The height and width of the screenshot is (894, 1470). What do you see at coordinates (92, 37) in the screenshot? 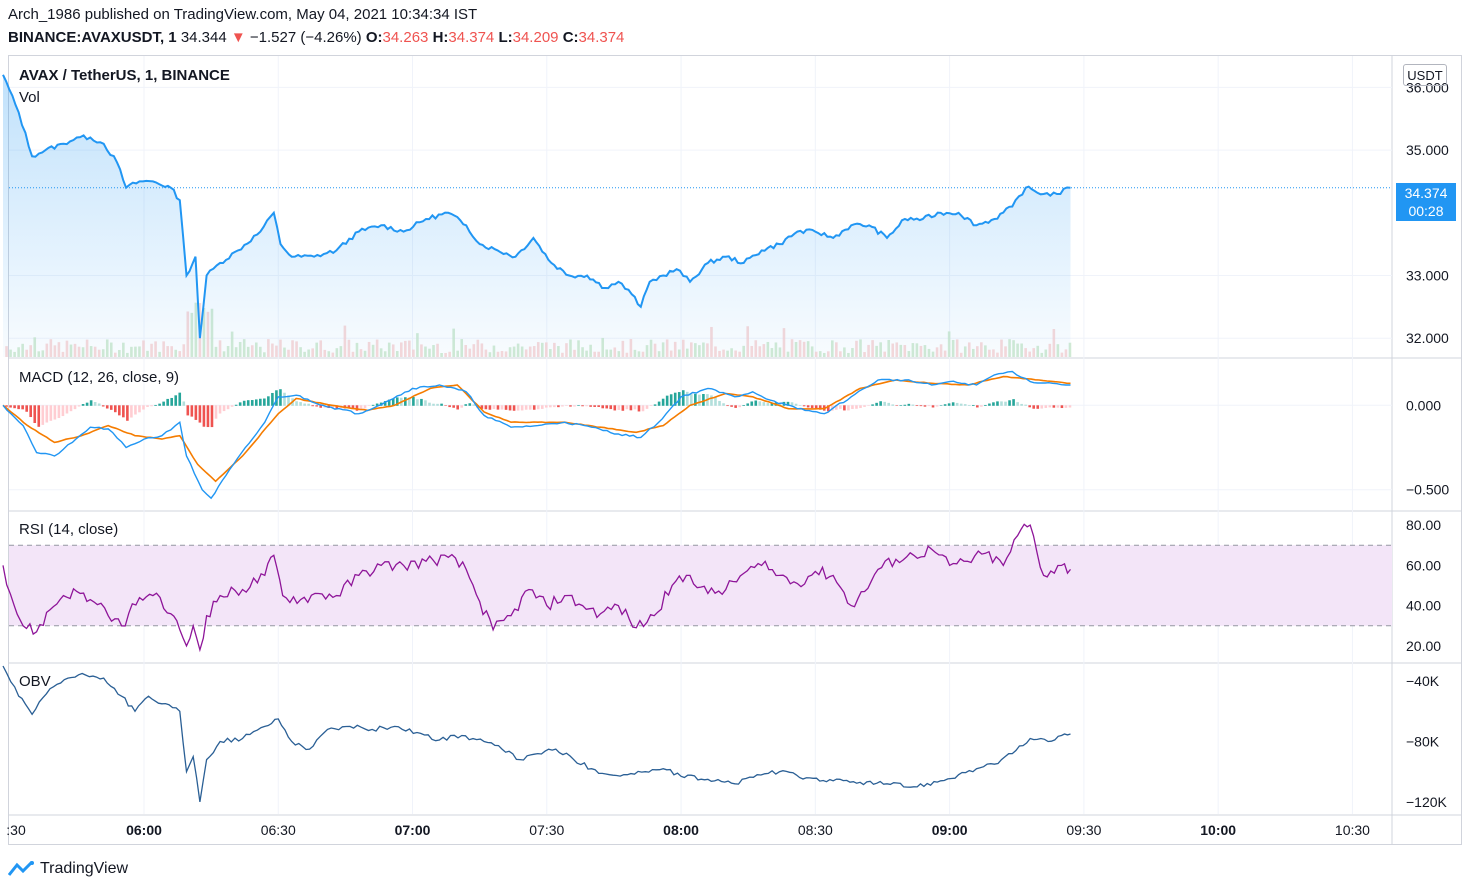
I see `symbol-label: BINANCE:AVAXUSDT, 1` at bounding box center [92, 37].